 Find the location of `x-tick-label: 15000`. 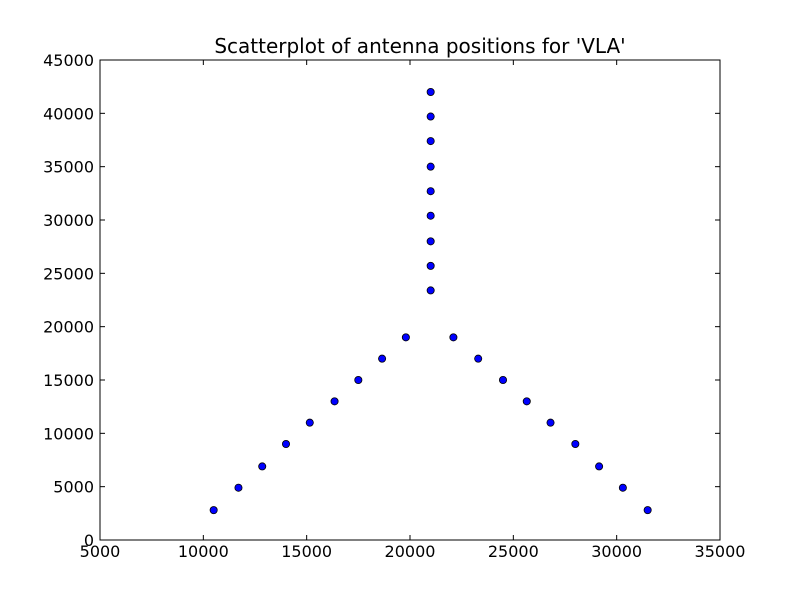

x-tick-label: 15000 is located at coordinates (306, 551).